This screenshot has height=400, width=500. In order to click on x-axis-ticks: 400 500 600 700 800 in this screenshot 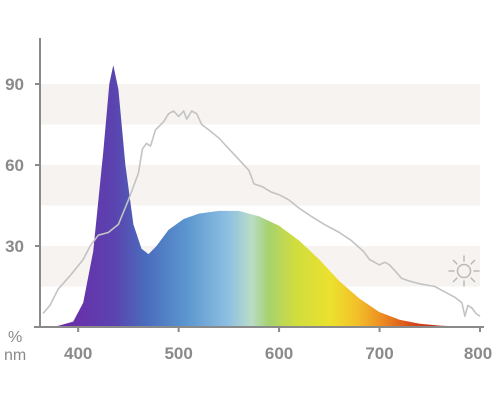, I will do `click(278, 345)`.